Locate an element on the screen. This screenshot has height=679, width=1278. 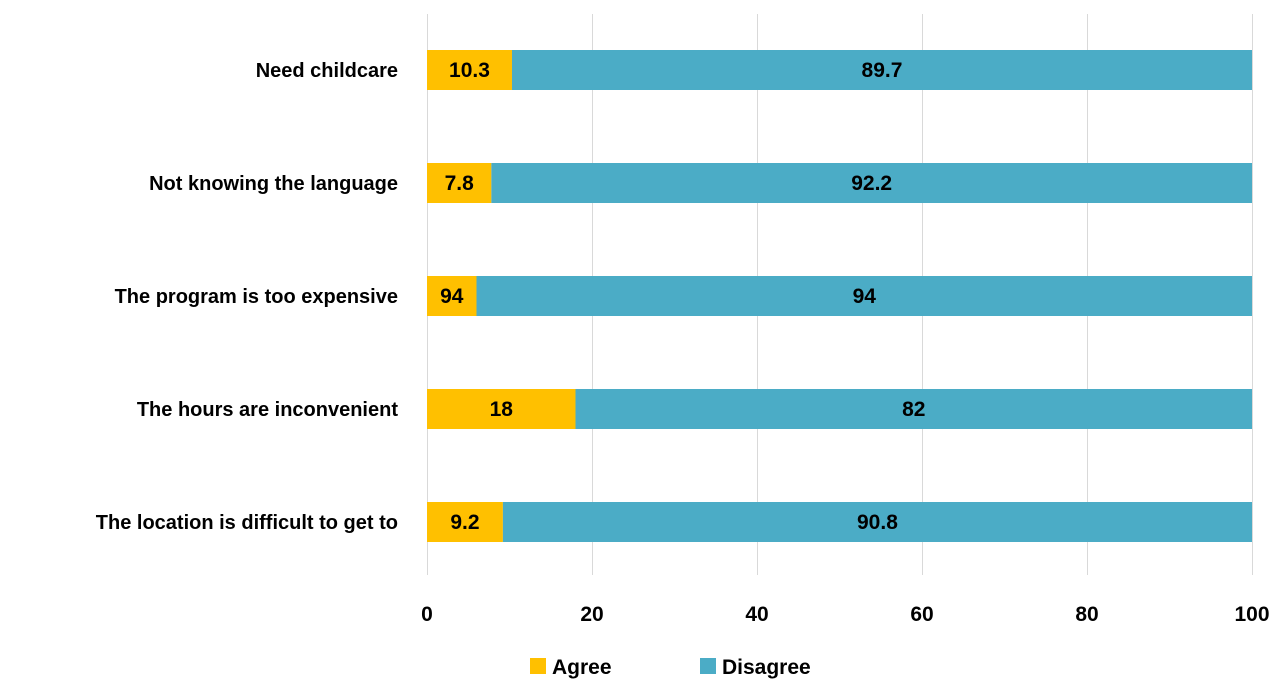
x-tick-label: 40 is located at coordinates (756, 614).